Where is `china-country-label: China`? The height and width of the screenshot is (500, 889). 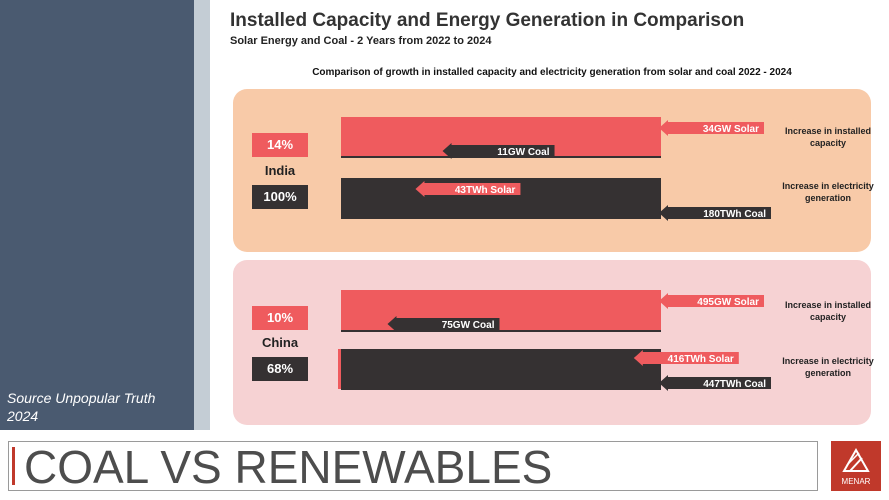 china-country-label: China is located at coordinates (280, 342).